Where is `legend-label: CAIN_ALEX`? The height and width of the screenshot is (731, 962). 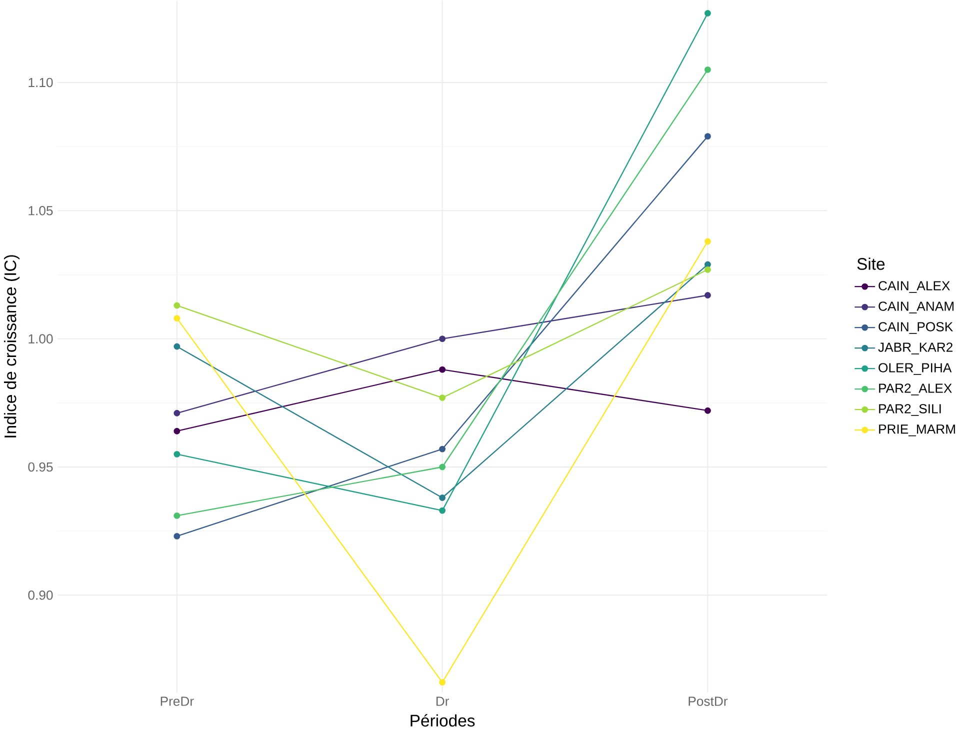
legend-label: CAIN_ALEX is located at coordinates (914, 287).